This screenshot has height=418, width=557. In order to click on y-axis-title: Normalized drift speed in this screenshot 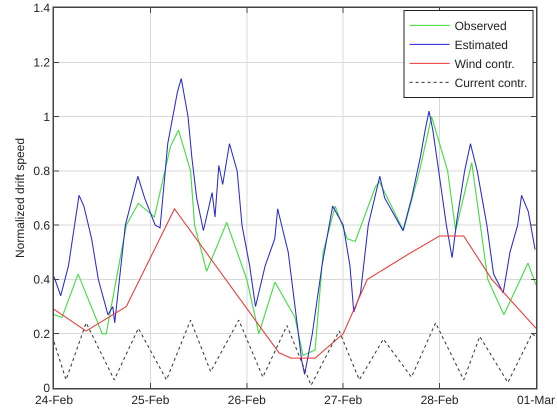, I will do `click(19, 198)`.